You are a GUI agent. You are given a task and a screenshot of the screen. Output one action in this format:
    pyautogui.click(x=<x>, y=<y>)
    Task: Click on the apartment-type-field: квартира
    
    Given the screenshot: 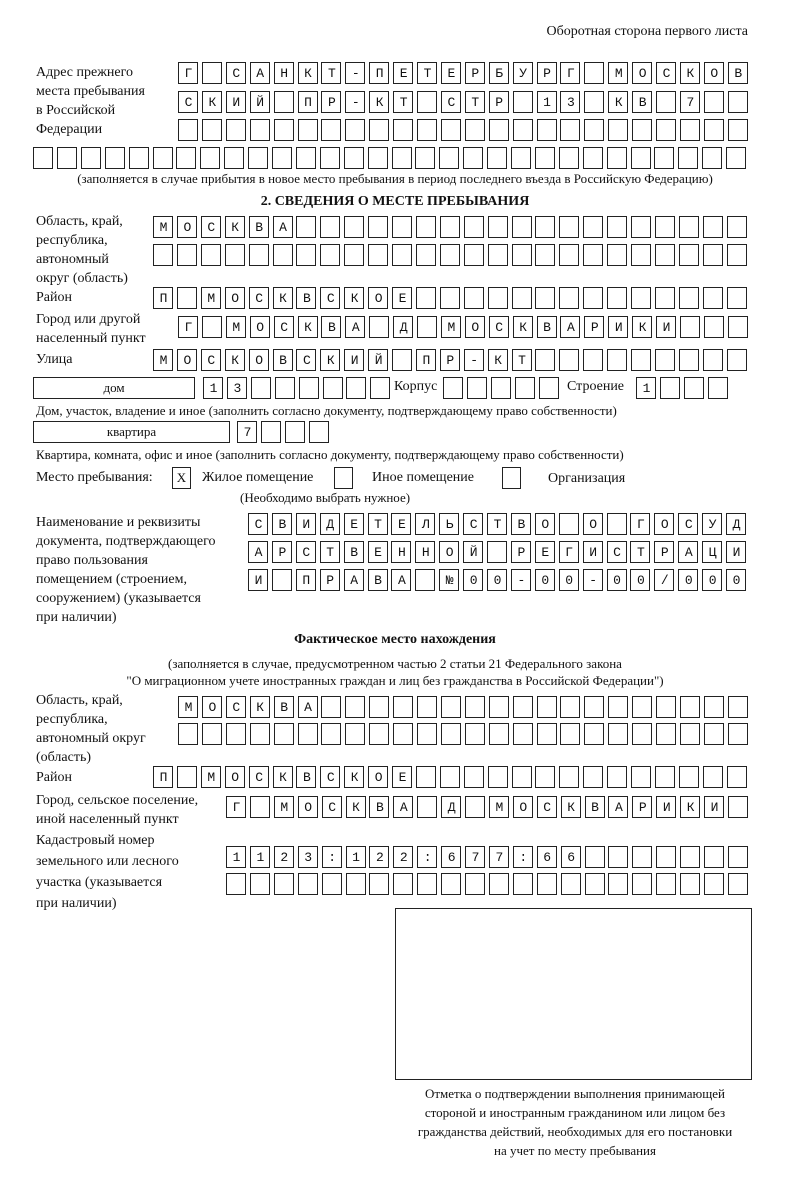 What is the action you would take?
    pyautogui.click(x=131, y=432)
    